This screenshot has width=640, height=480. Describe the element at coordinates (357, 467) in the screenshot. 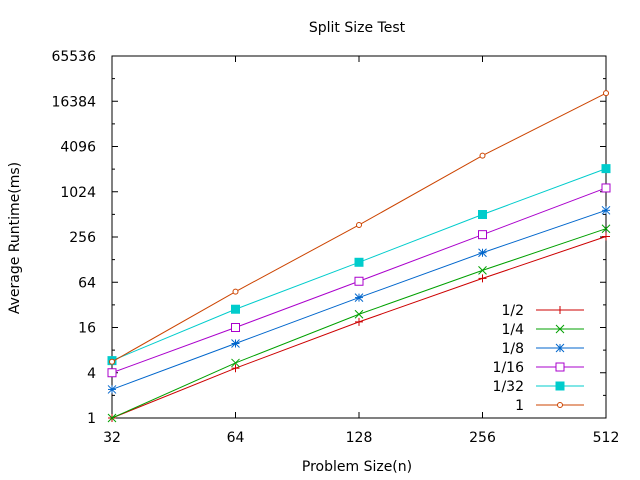

I see `x-axis-label: Problem Size(n)` at that location.